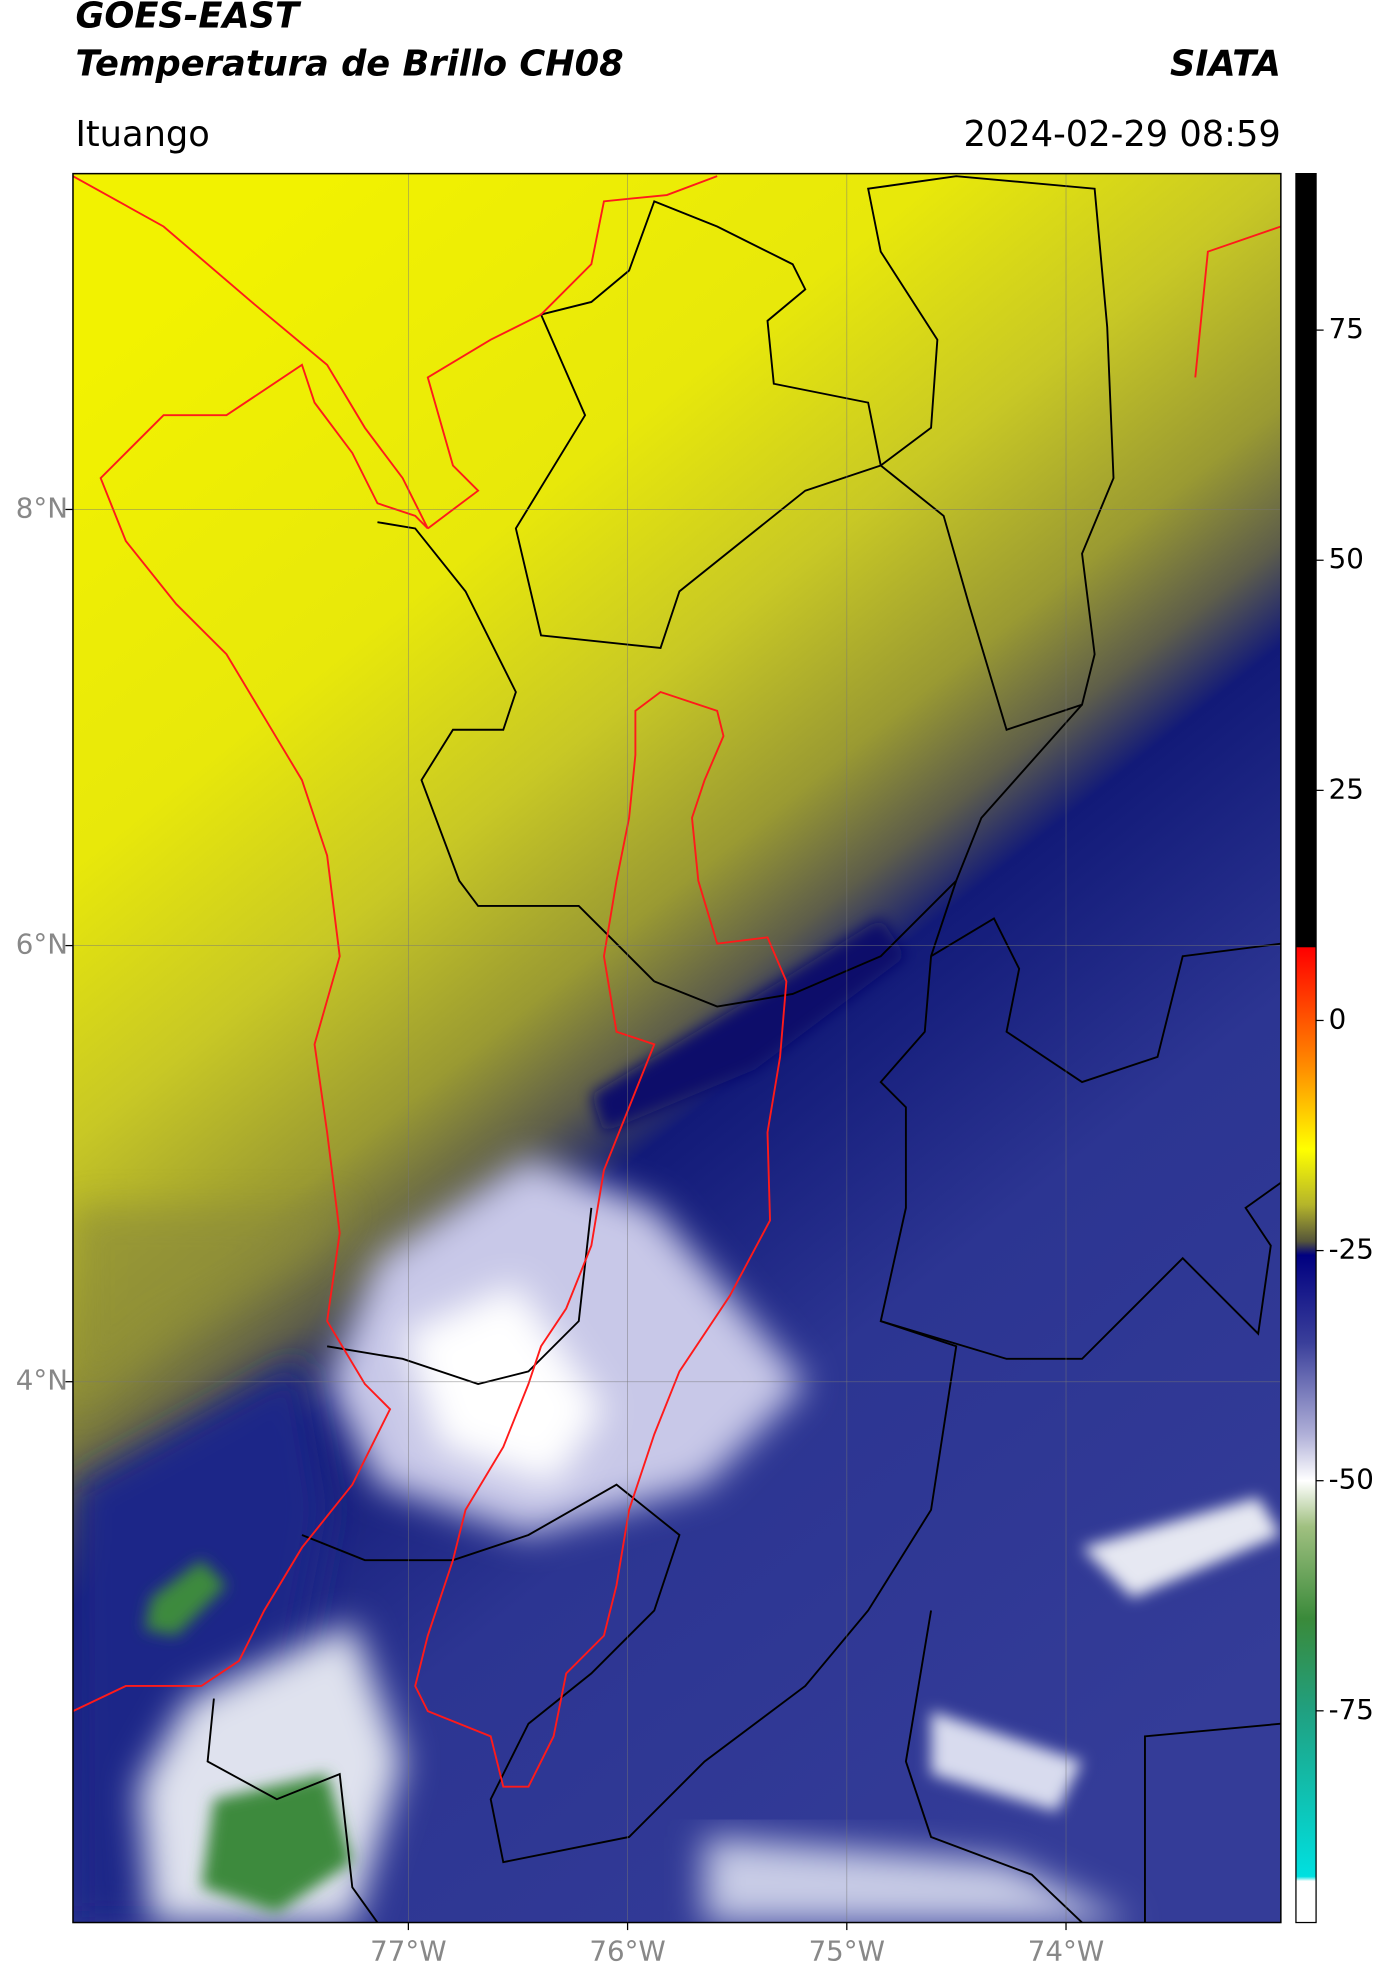 The image size is (1384, 1981). I want to click on colorbar-label: 25, so click(1346, 788).